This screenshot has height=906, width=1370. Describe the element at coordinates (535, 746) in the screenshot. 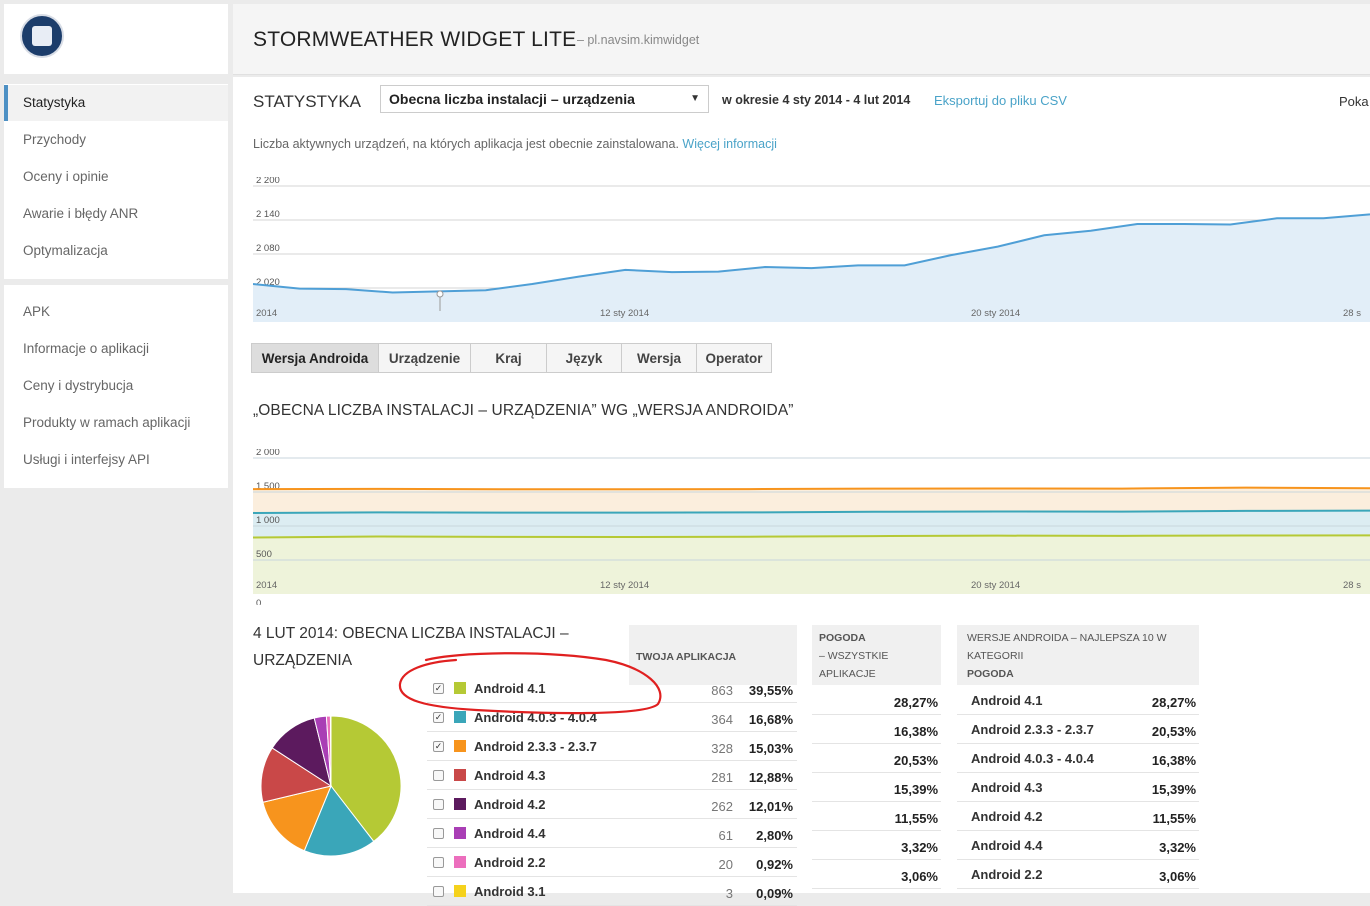

I see `version-name: Android 2.3.3 - 2.3.7` at that location.